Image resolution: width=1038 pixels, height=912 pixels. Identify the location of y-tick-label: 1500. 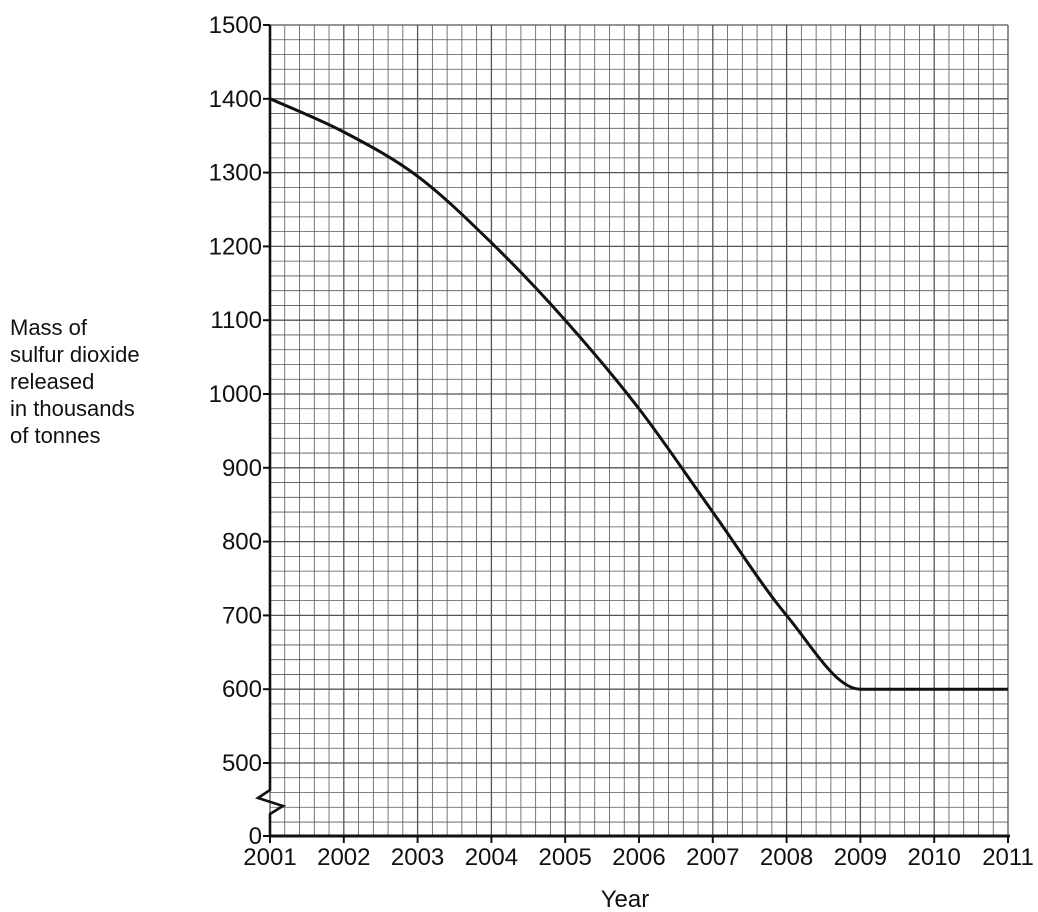
(235, 25).